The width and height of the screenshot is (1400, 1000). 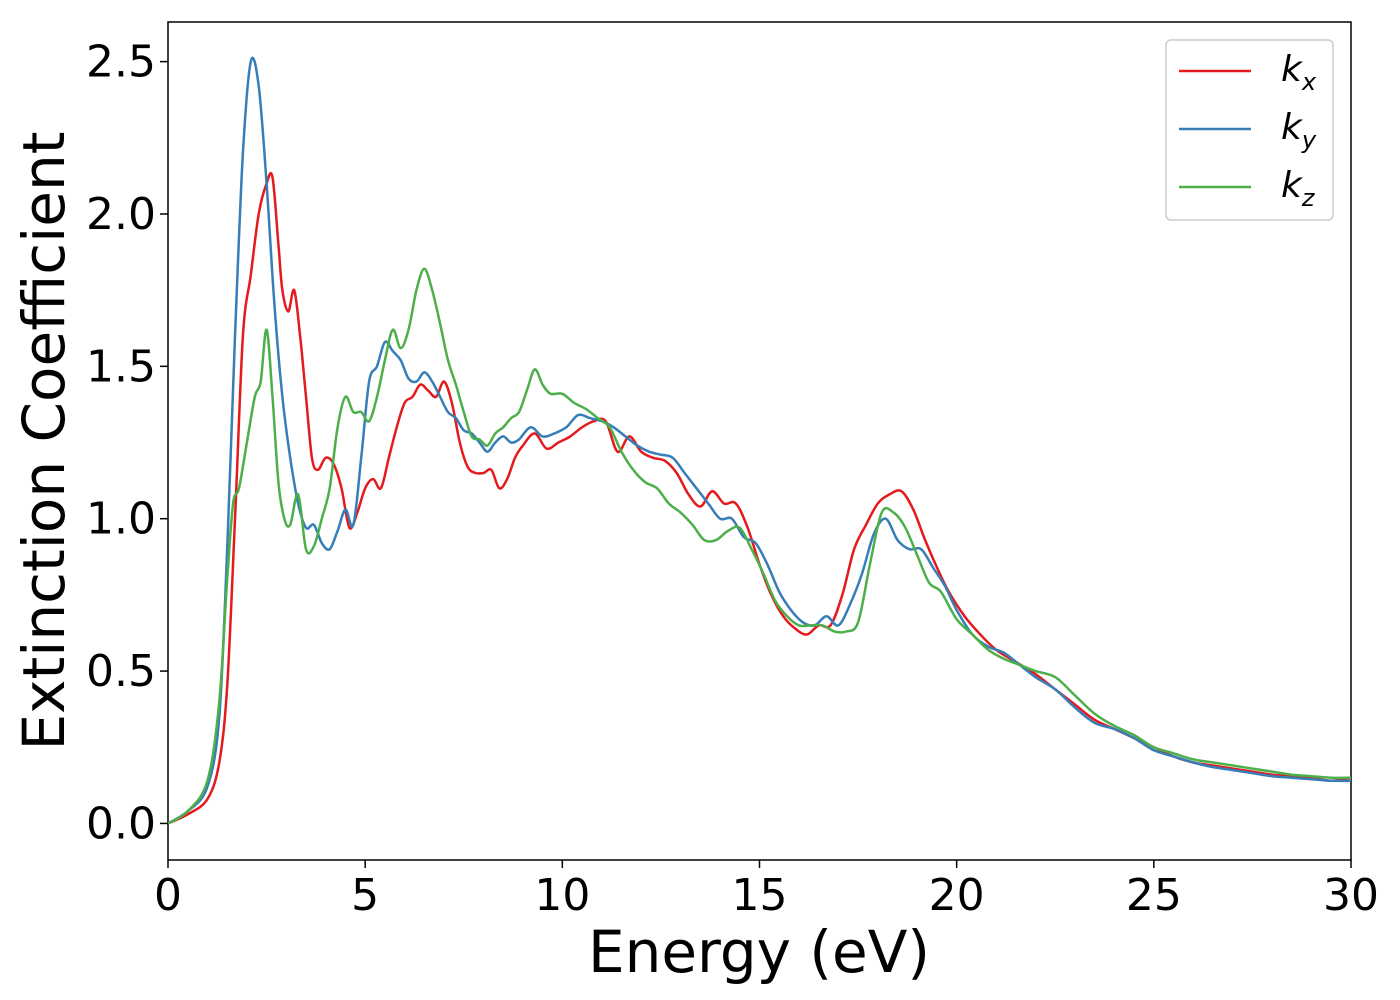 I want to click on x-tick-label: 20, so click(x=957, y=895).